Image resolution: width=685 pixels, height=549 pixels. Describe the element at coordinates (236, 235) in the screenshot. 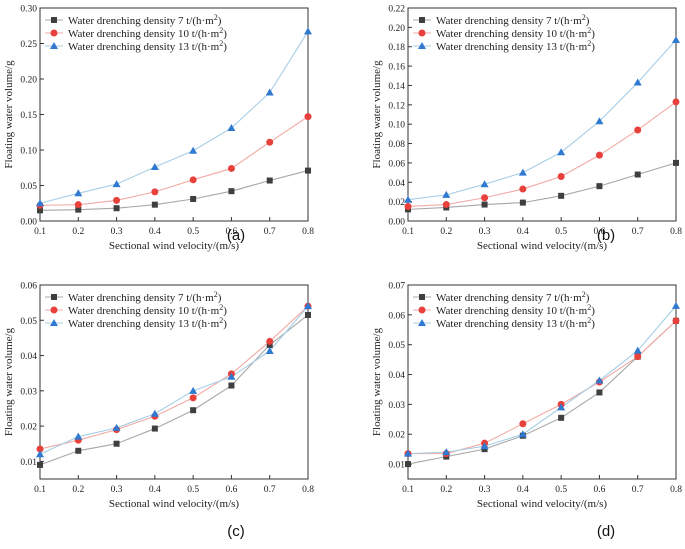

I see `panel-label: (a)` at that location.